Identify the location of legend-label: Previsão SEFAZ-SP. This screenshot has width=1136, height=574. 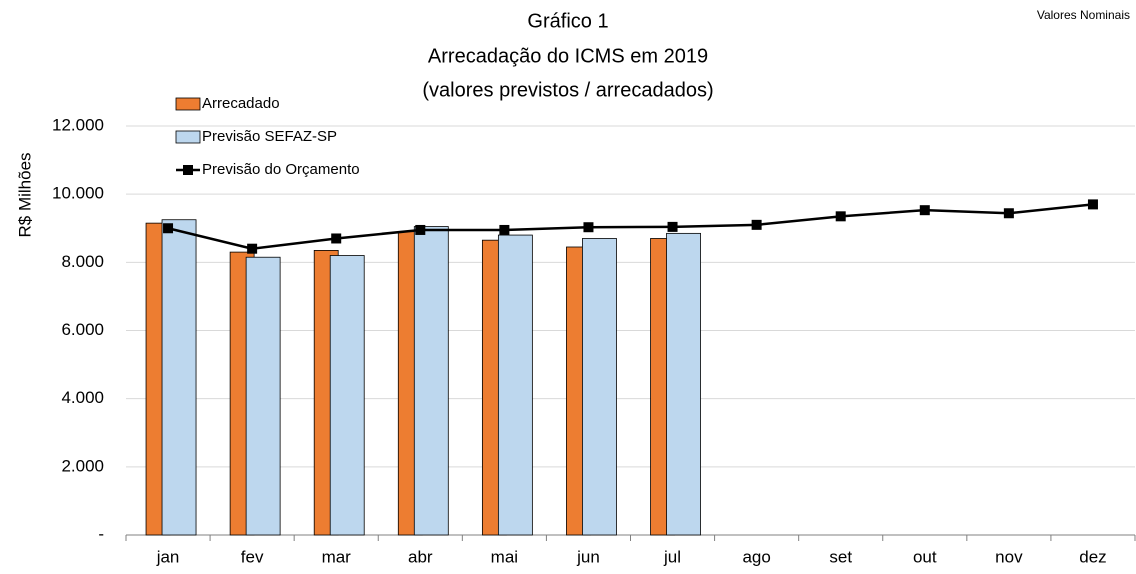
(269, 136).